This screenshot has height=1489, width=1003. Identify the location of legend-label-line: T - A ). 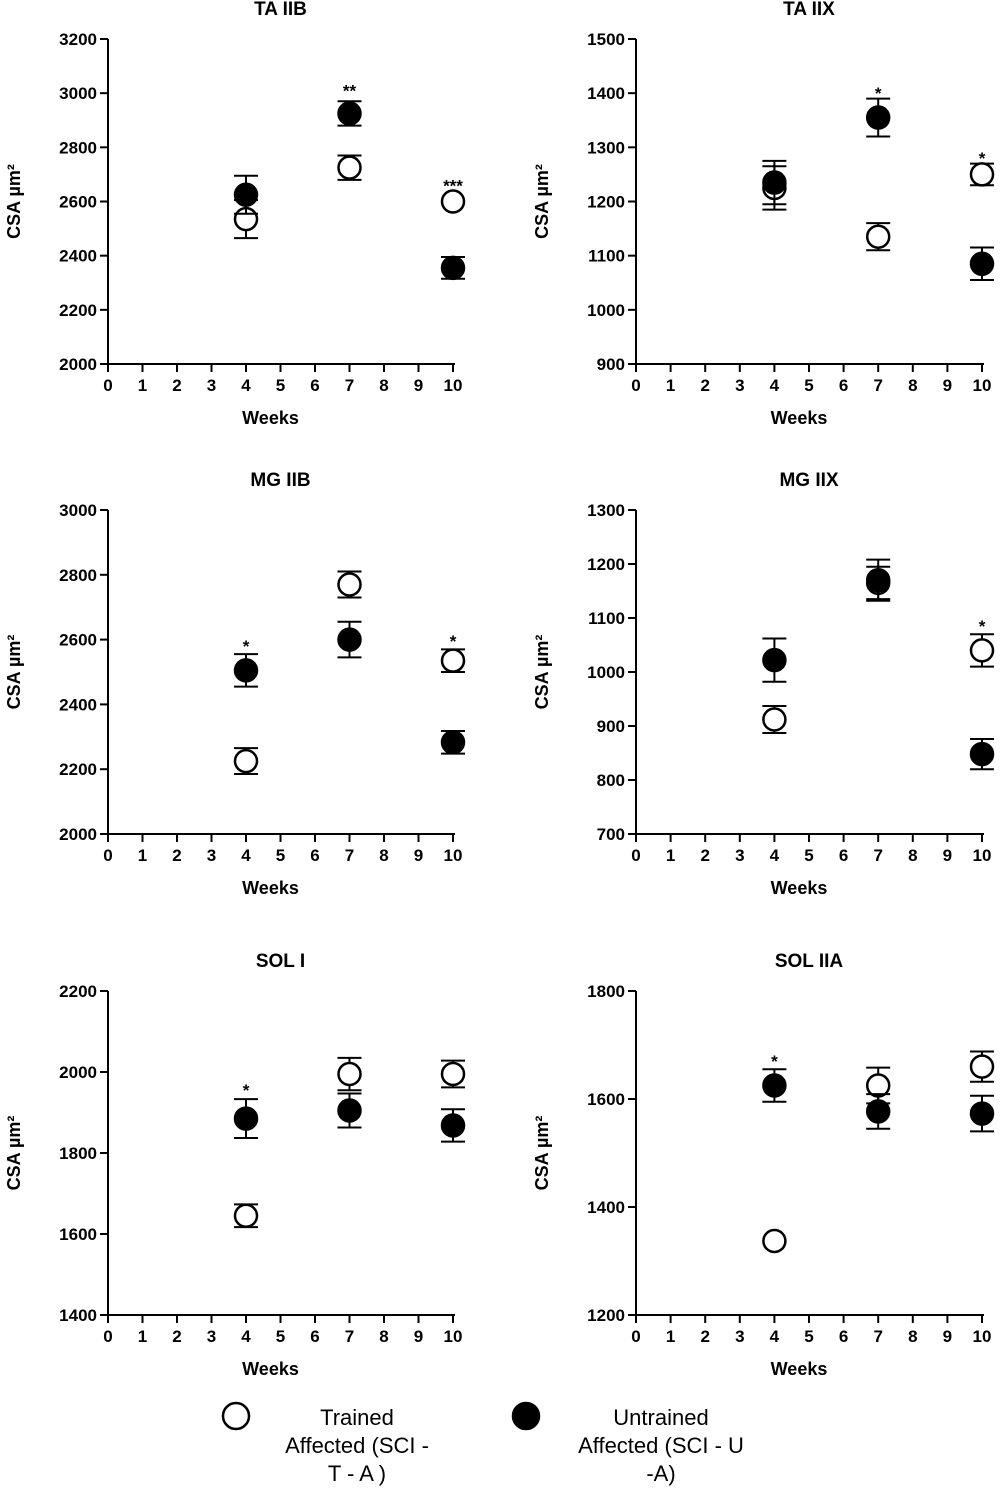
(357, 1473).